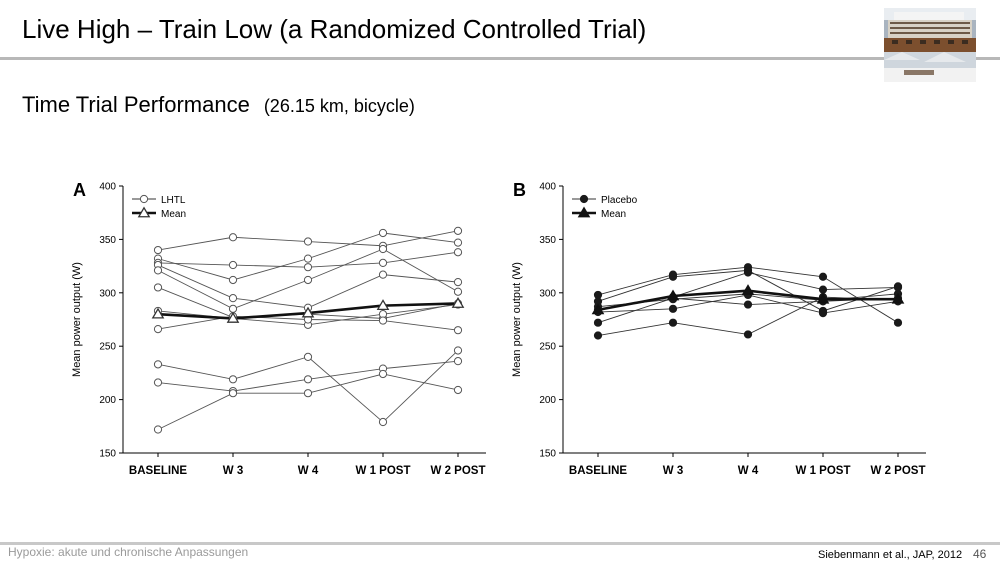 This screenshot has width=1000, height=563. What do you see at coordinates (500, 58) in the screenshot?
I see `title-divider` at bounding box center [500, 58].